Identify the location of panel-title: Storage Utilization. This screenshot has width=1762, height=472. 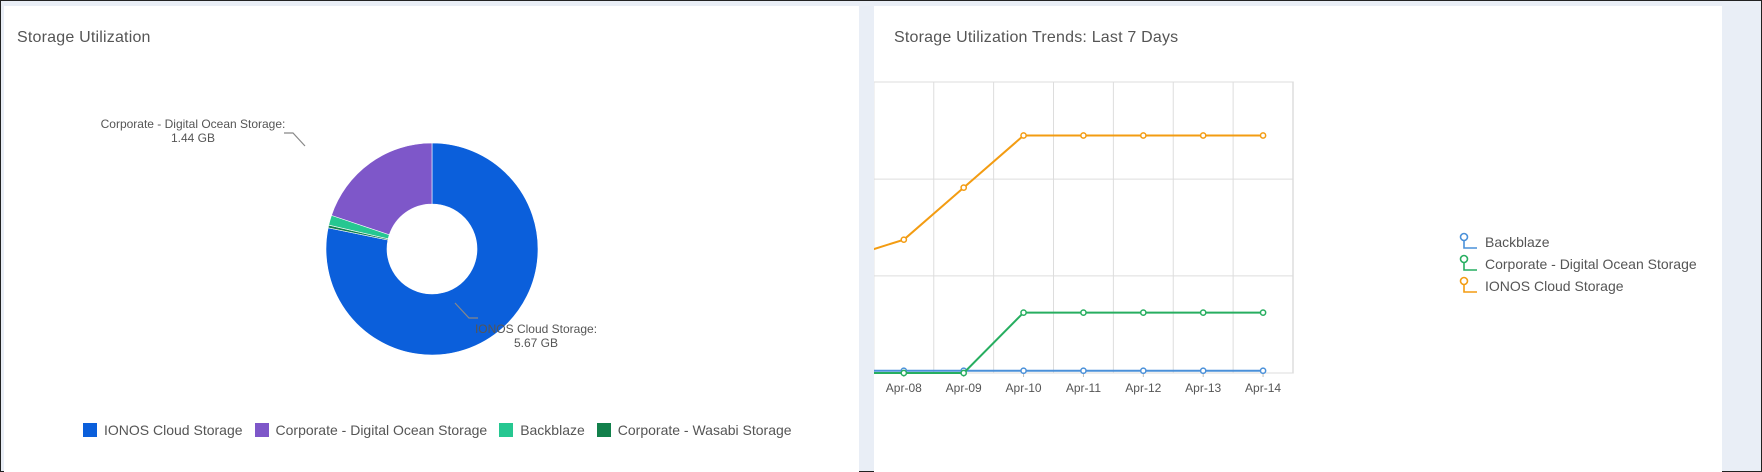
(84, 37).